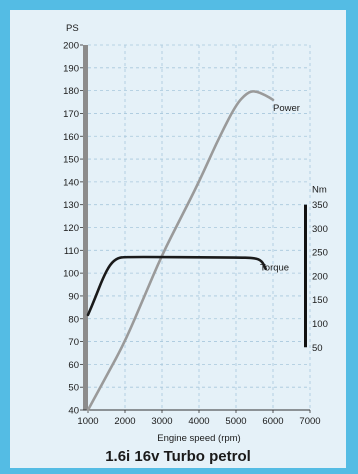 The width and height of the screenshot is (358, 474). Describe the element at coordinates (73, 296) in the screenshot. I see `left-tick-label: 90` at that location.